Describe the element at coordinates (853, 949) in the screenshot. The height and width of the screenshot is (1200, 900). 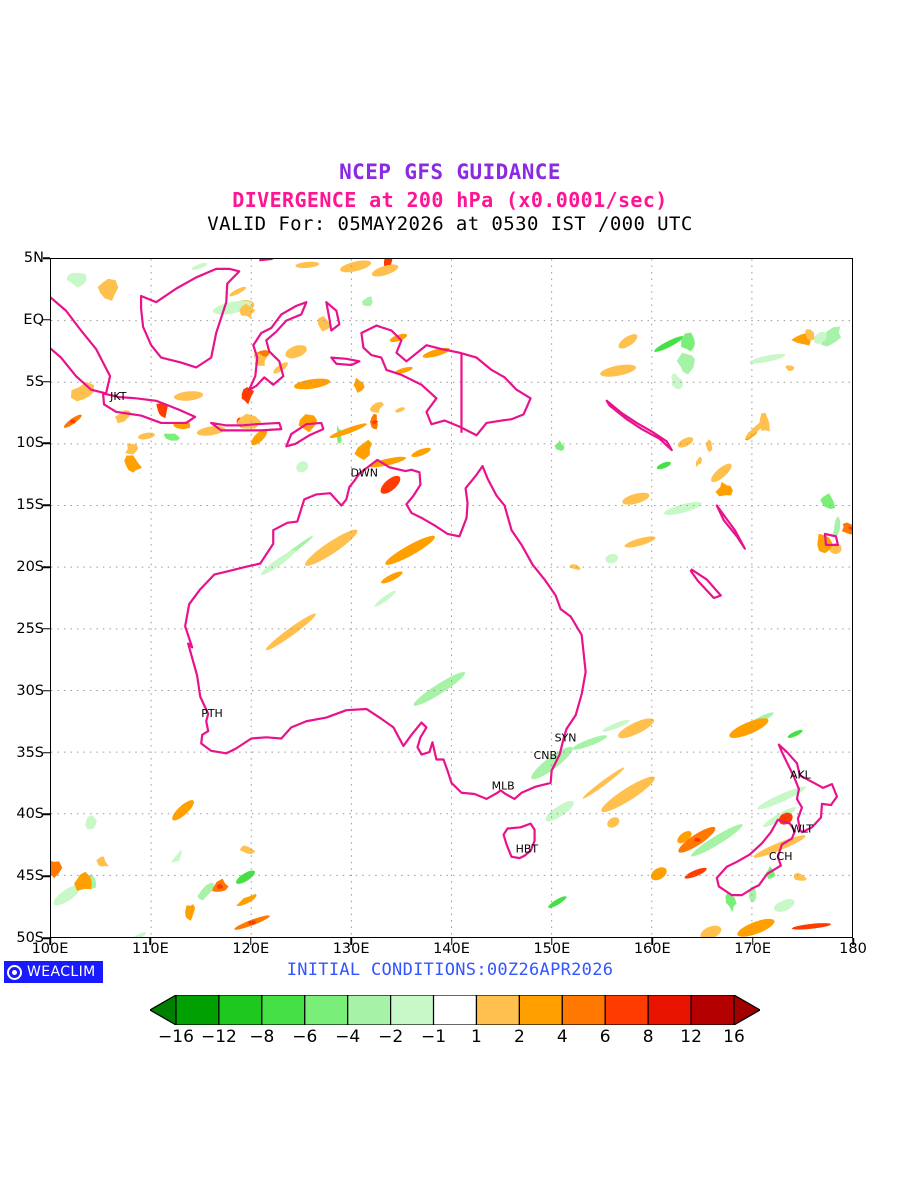
I see `x-axis-label: 180` at that location.